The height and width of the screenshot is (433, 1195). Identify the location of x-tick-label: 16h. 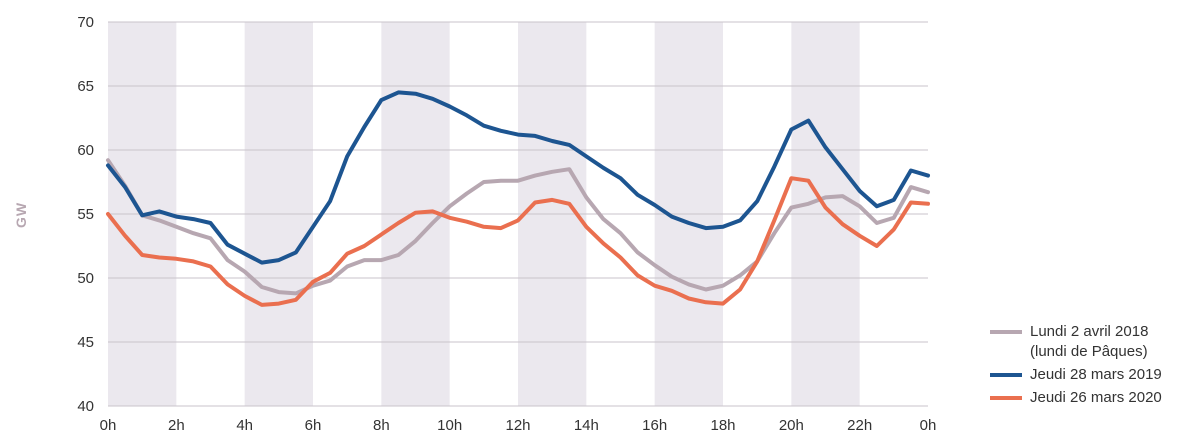
(654, 425).